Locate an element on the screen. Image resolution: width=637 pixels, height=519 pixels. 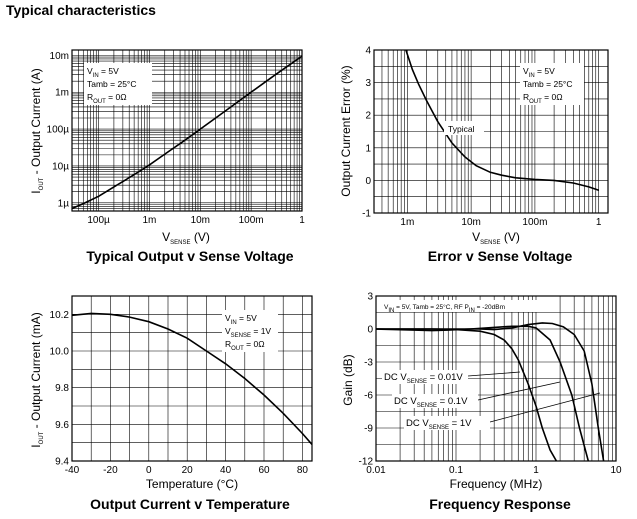
chart-caption: Error v Sense Voltage is located at coordinates (500, 256).